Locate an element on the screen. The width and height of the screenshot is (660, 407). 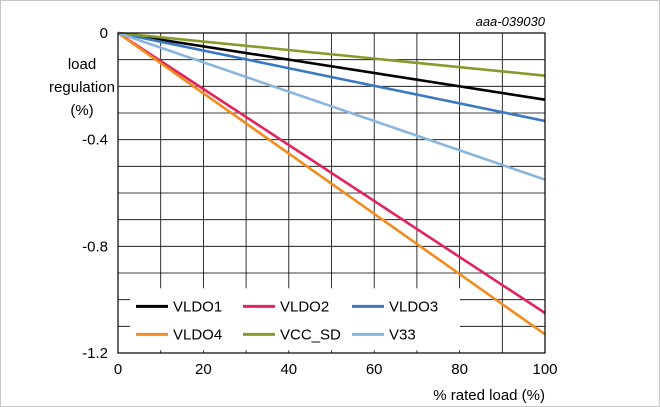
legend-label-vldo4: VLDO4 is located at coordinates (197, 334).